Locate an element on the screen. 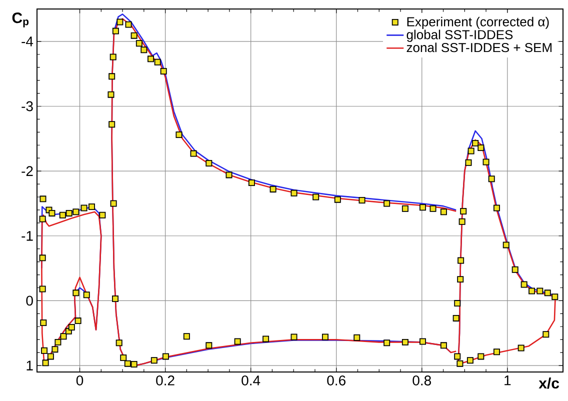  y-tick-label: -3 is located at coordinates (27, 106).